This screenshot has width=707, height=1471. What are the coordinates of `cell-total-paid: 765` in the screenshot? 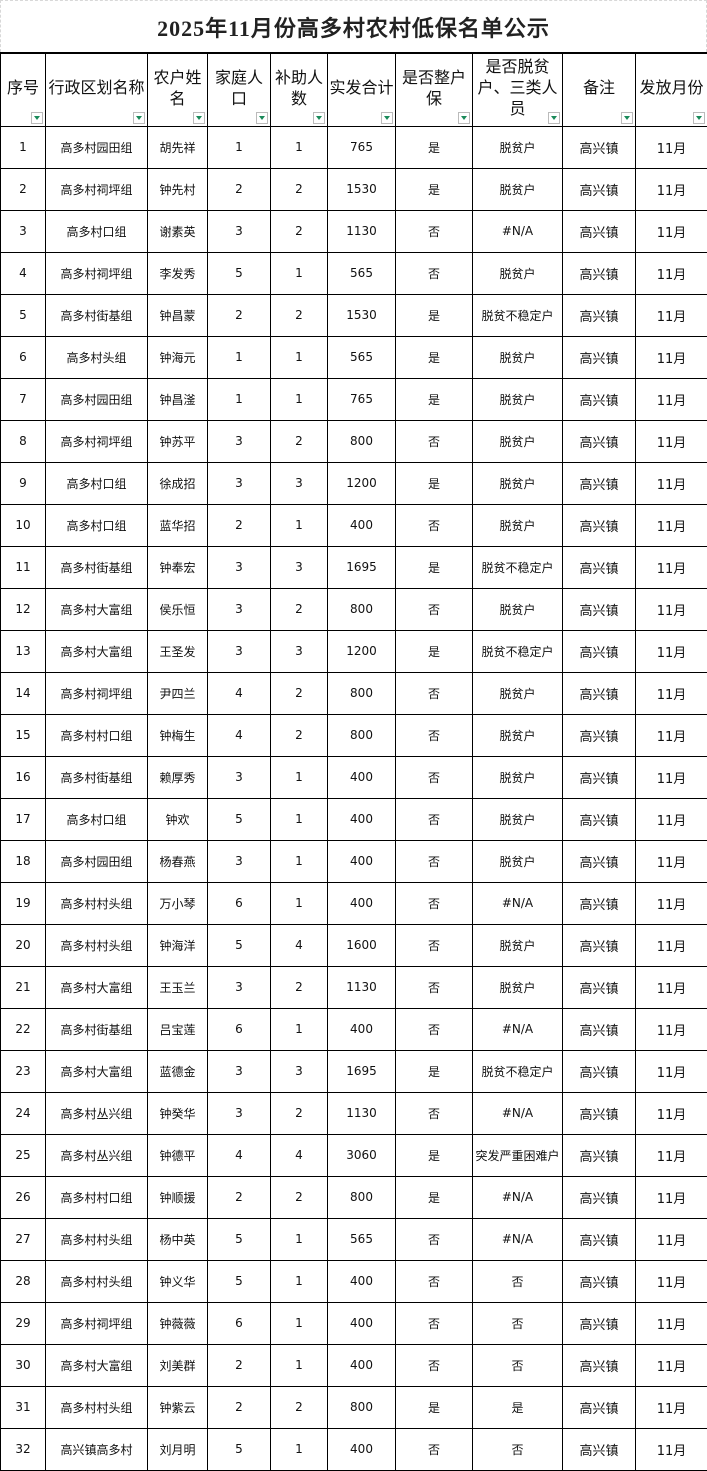 It's located at (362, 147).